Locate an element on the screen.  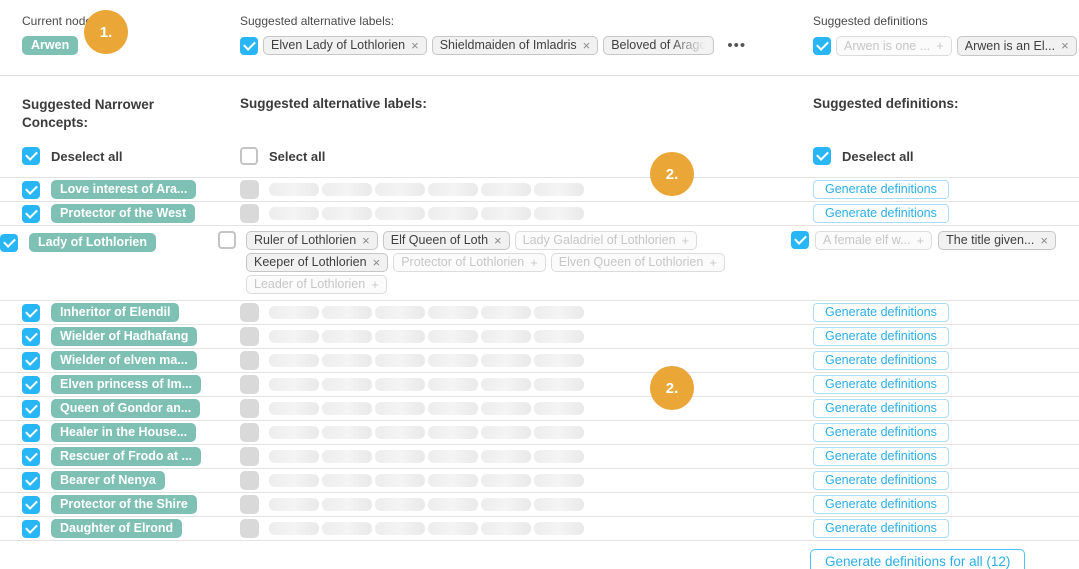
definitions-deselect-all-checkbox is located at coordinates (822, 156).